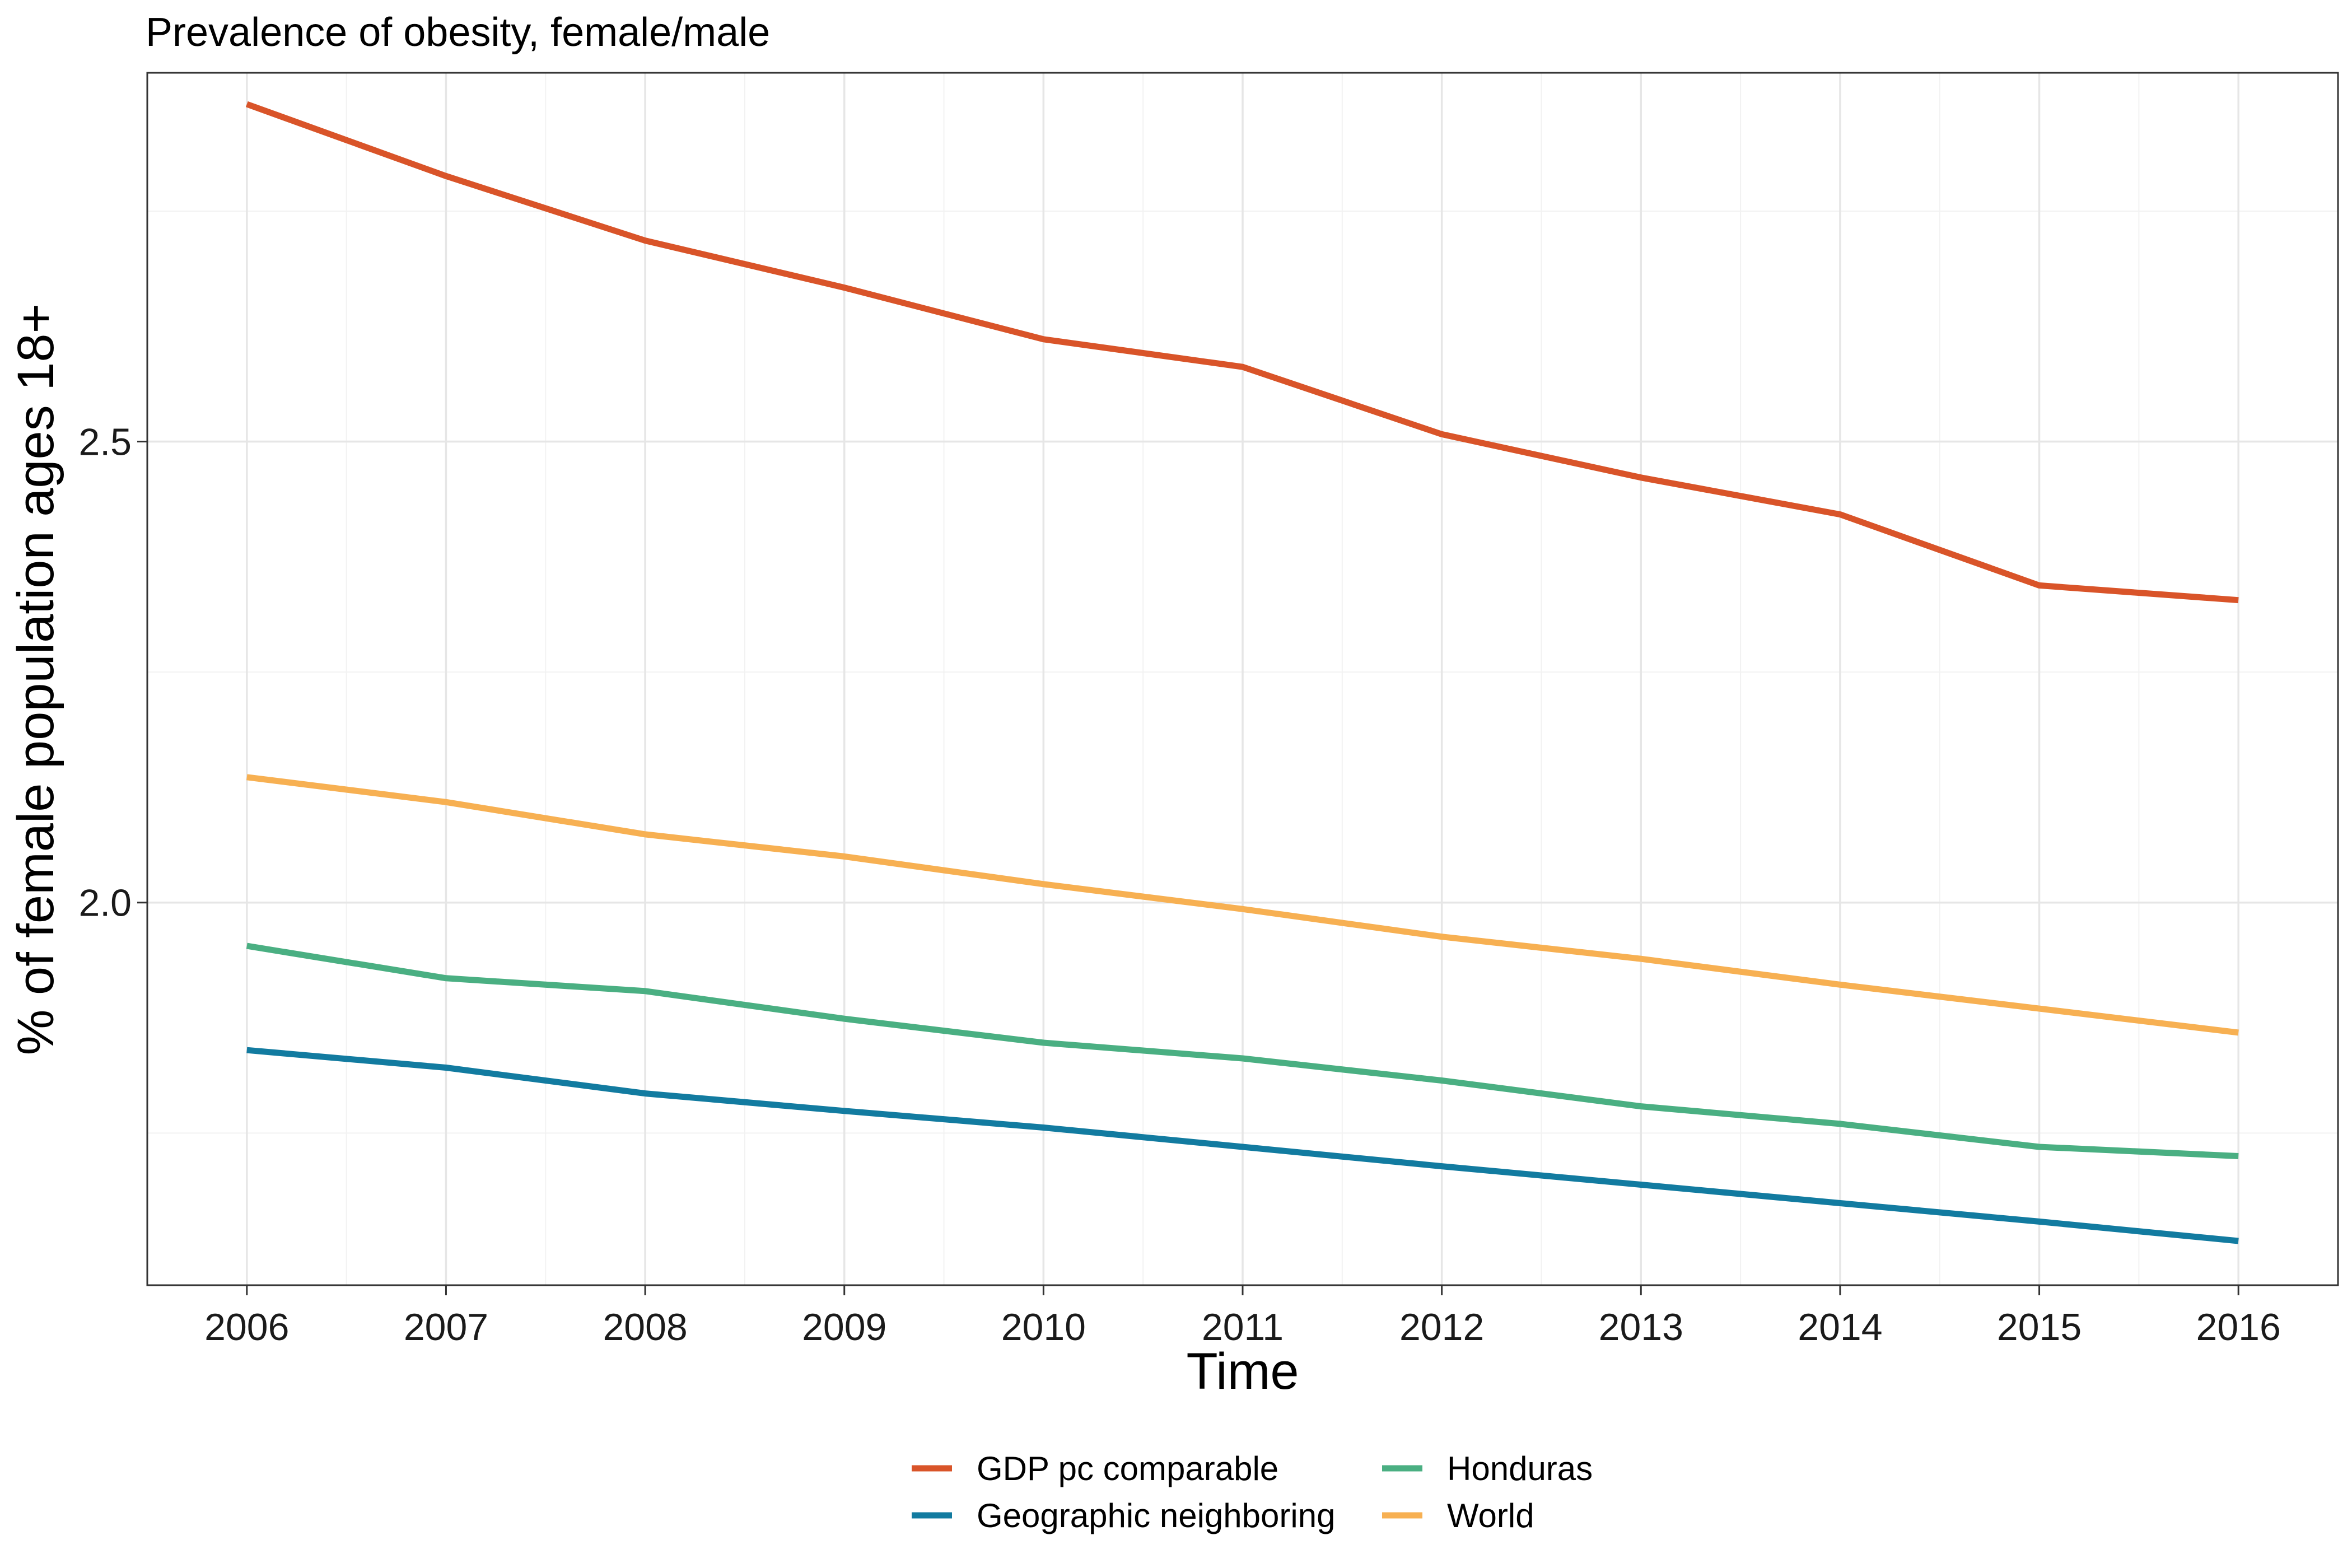  What do you see at coordinates (2239, 1327) in the screenshot?
I see `x-tick-label: 2016` at bounding box center [2239, 1327].